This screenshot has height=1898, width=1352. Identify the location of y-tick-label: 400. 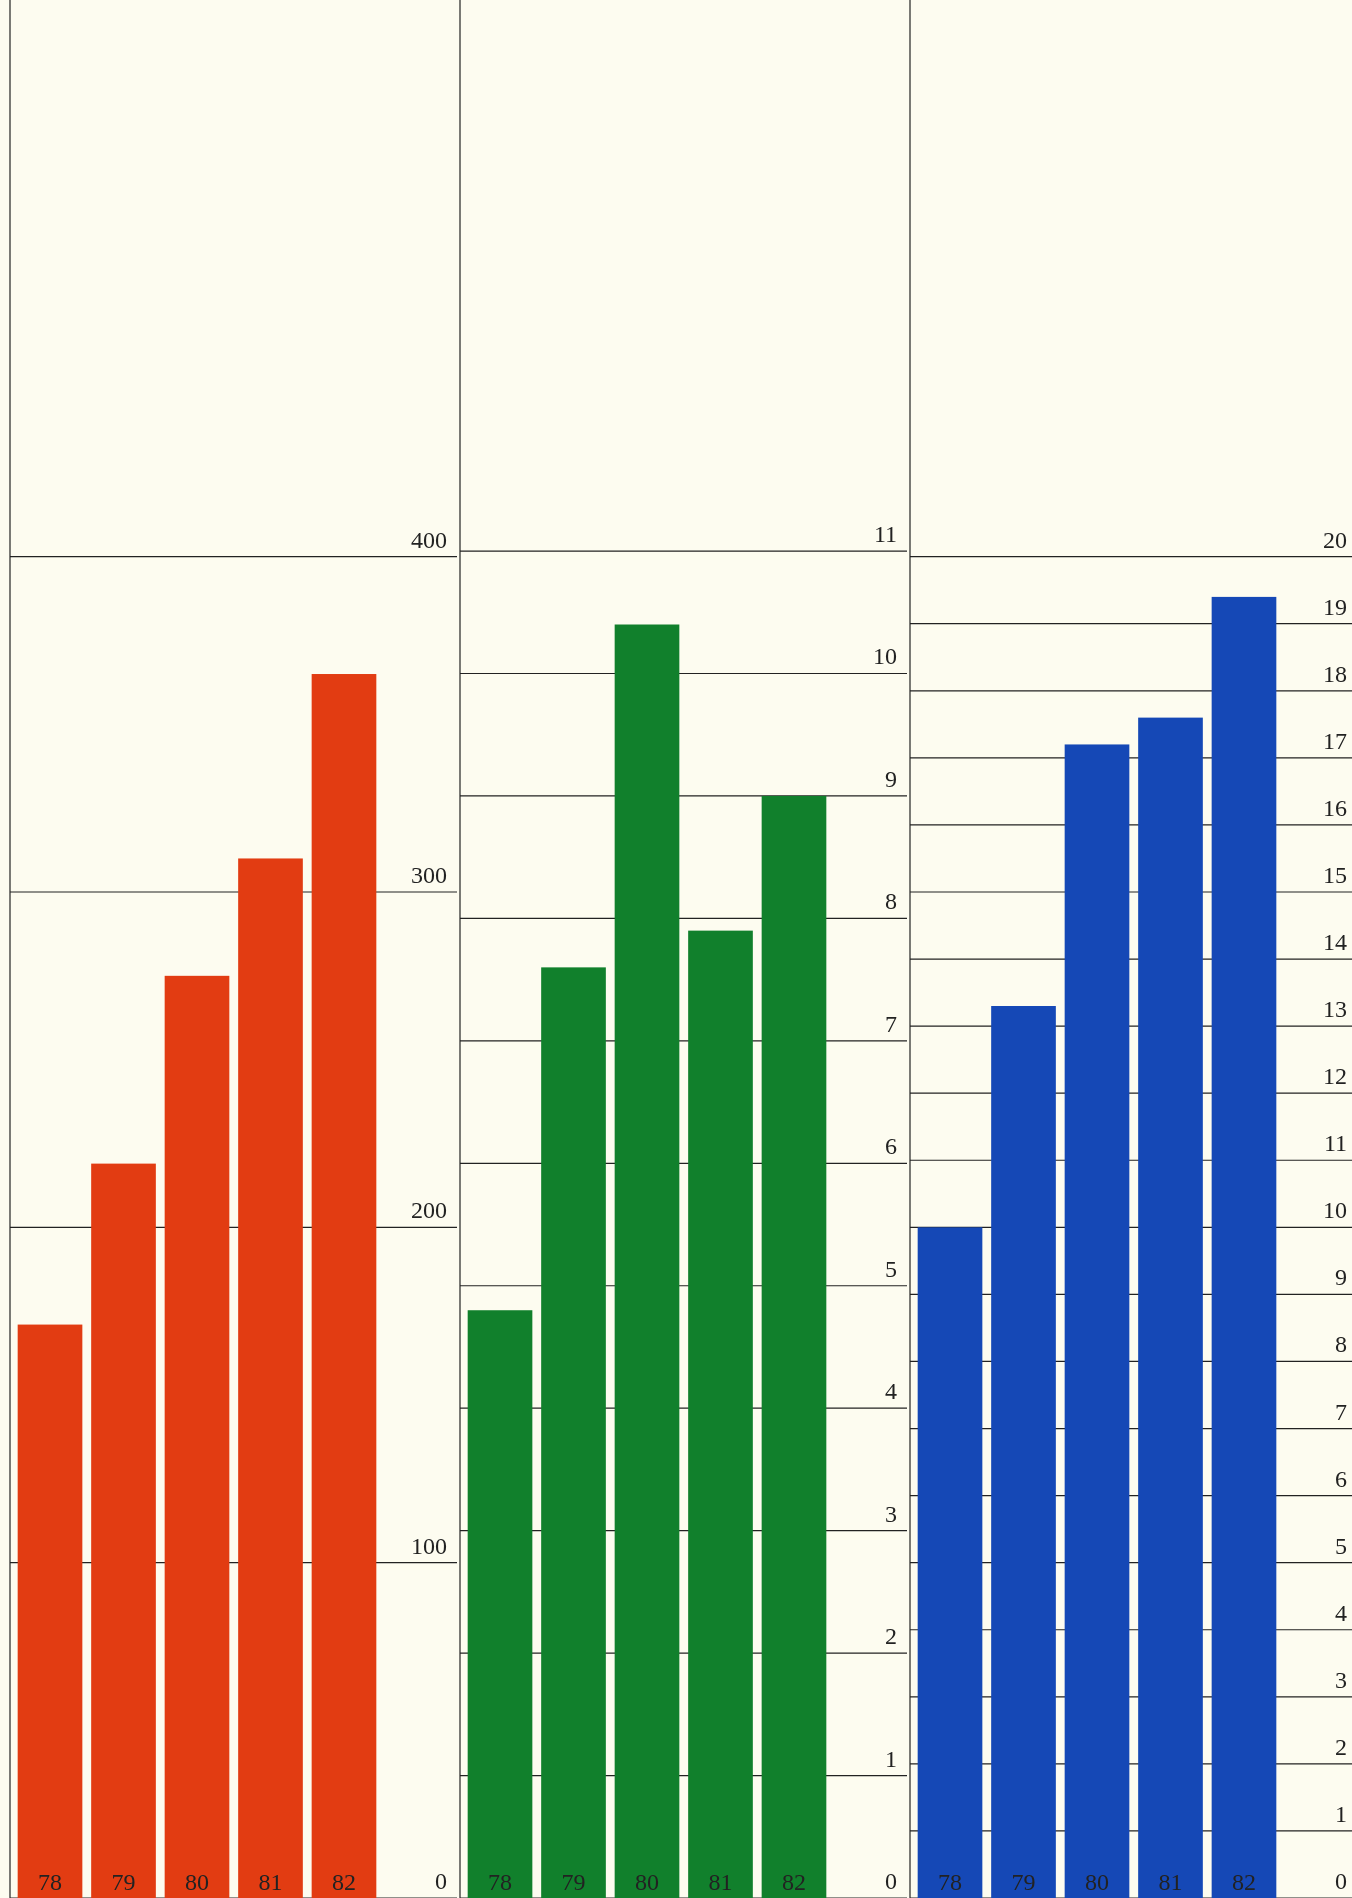
(429, 539).